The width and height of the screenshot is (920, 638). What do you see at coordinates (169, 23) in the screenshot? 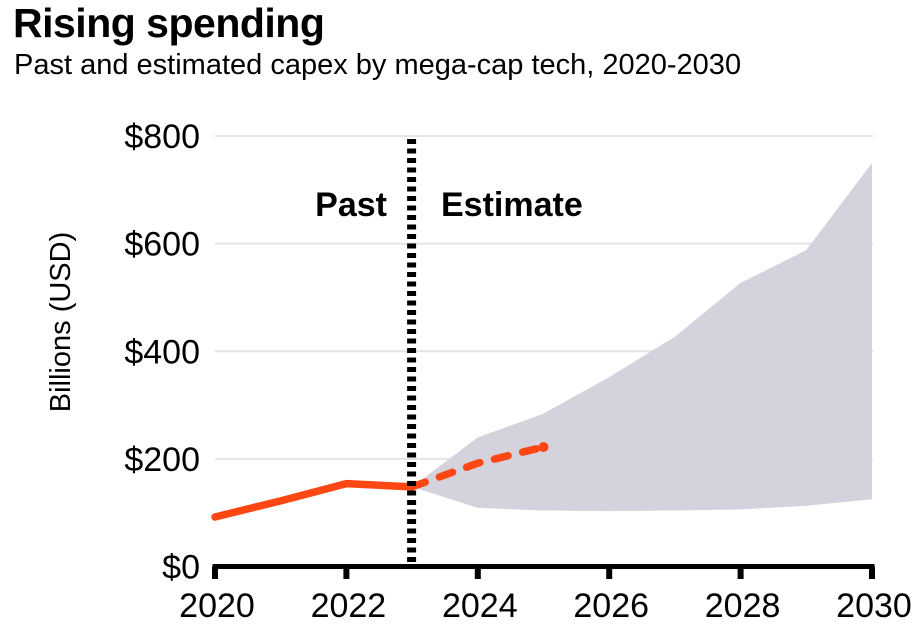
I see `chart-title: Rising spending` at bounding box center [169, 23].